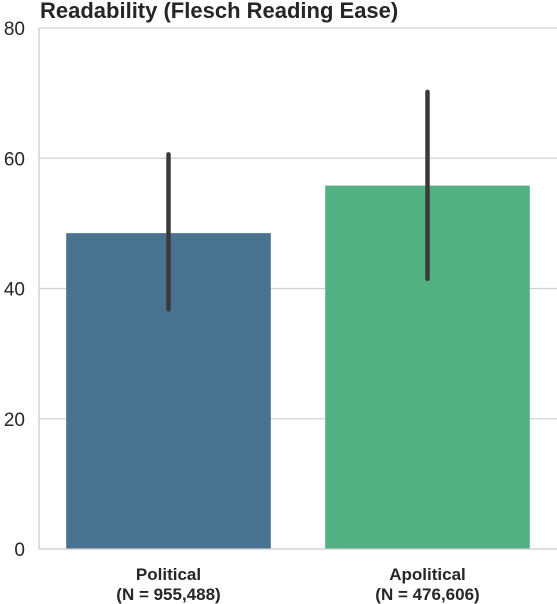 The height and width of the screenshot is (604, 557). Describe the element at coordinates (427, 594) in the screenshot. I see `x-tick-count: (N = 476,606)` at that location.